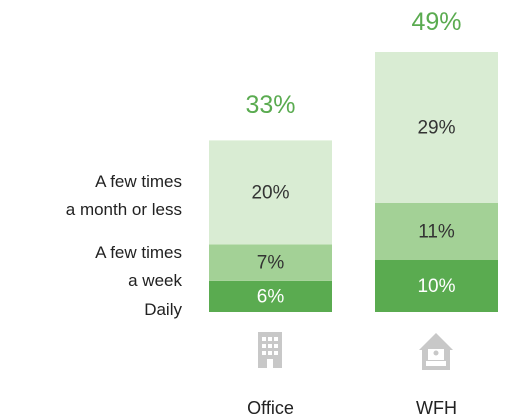 The image size is (515, 419). I want to click on value-label: 11%, so click(436, 231).